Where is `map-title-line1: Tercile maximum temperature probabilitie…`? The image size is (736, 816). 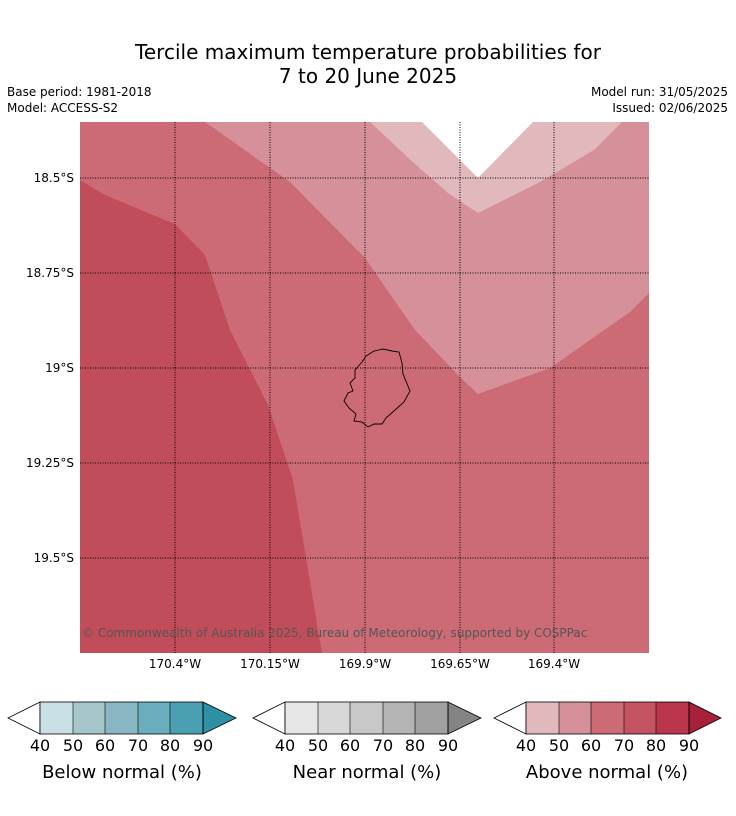
map-title-line1: Tercile maximum temperature probabilitie… is located at coordinates (368, 52).